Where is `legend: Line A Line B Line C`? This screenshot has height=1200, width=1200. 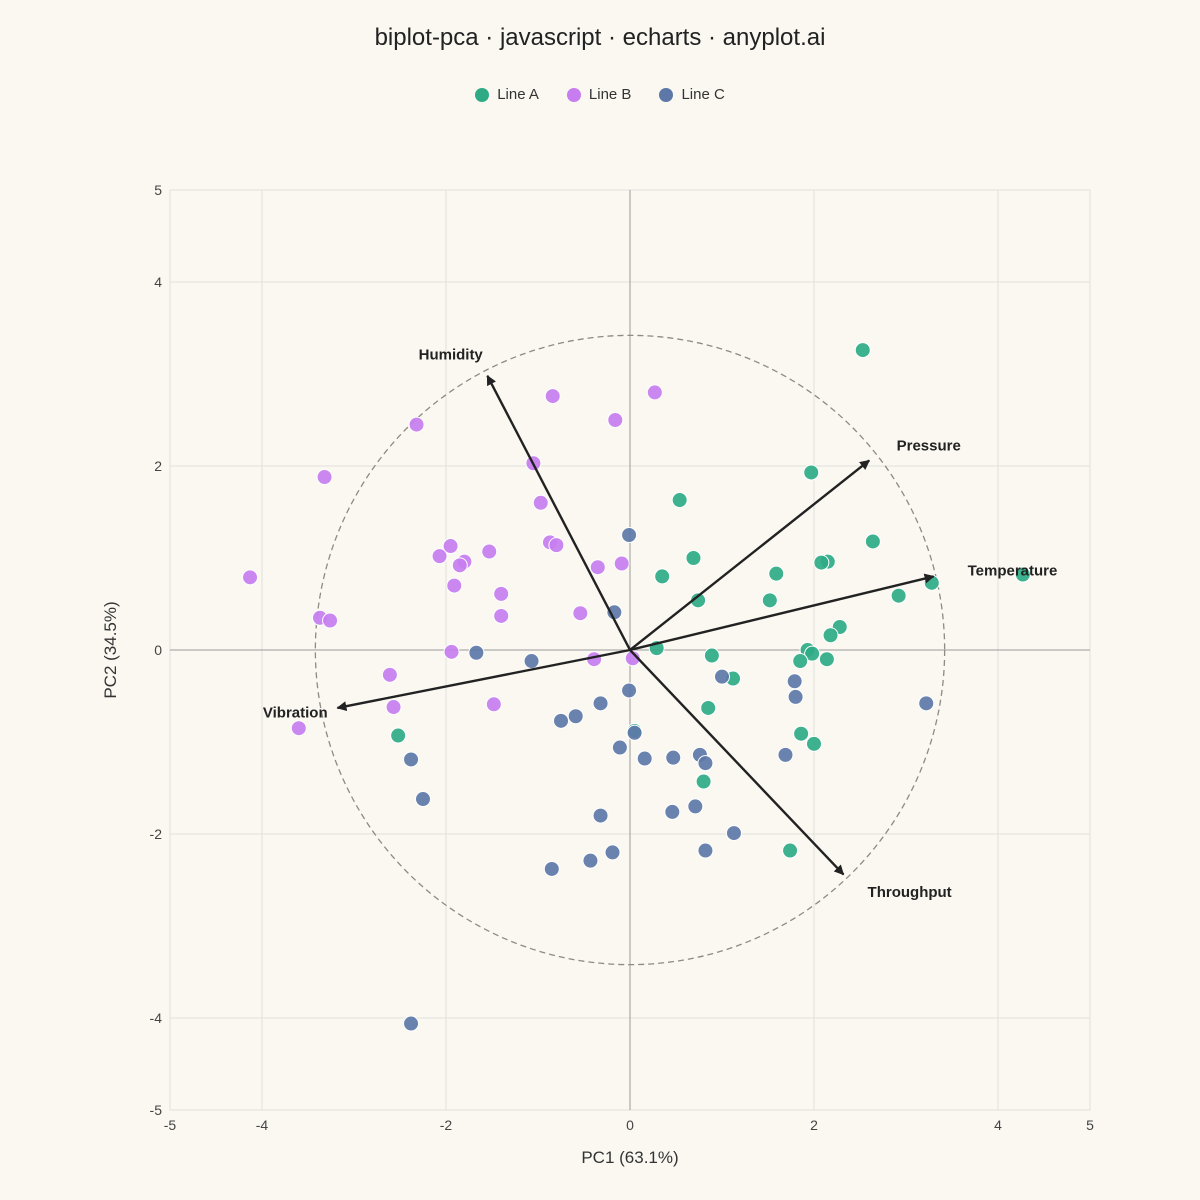
legend: Line A Line B Line C is located at coordinates (600, 94).